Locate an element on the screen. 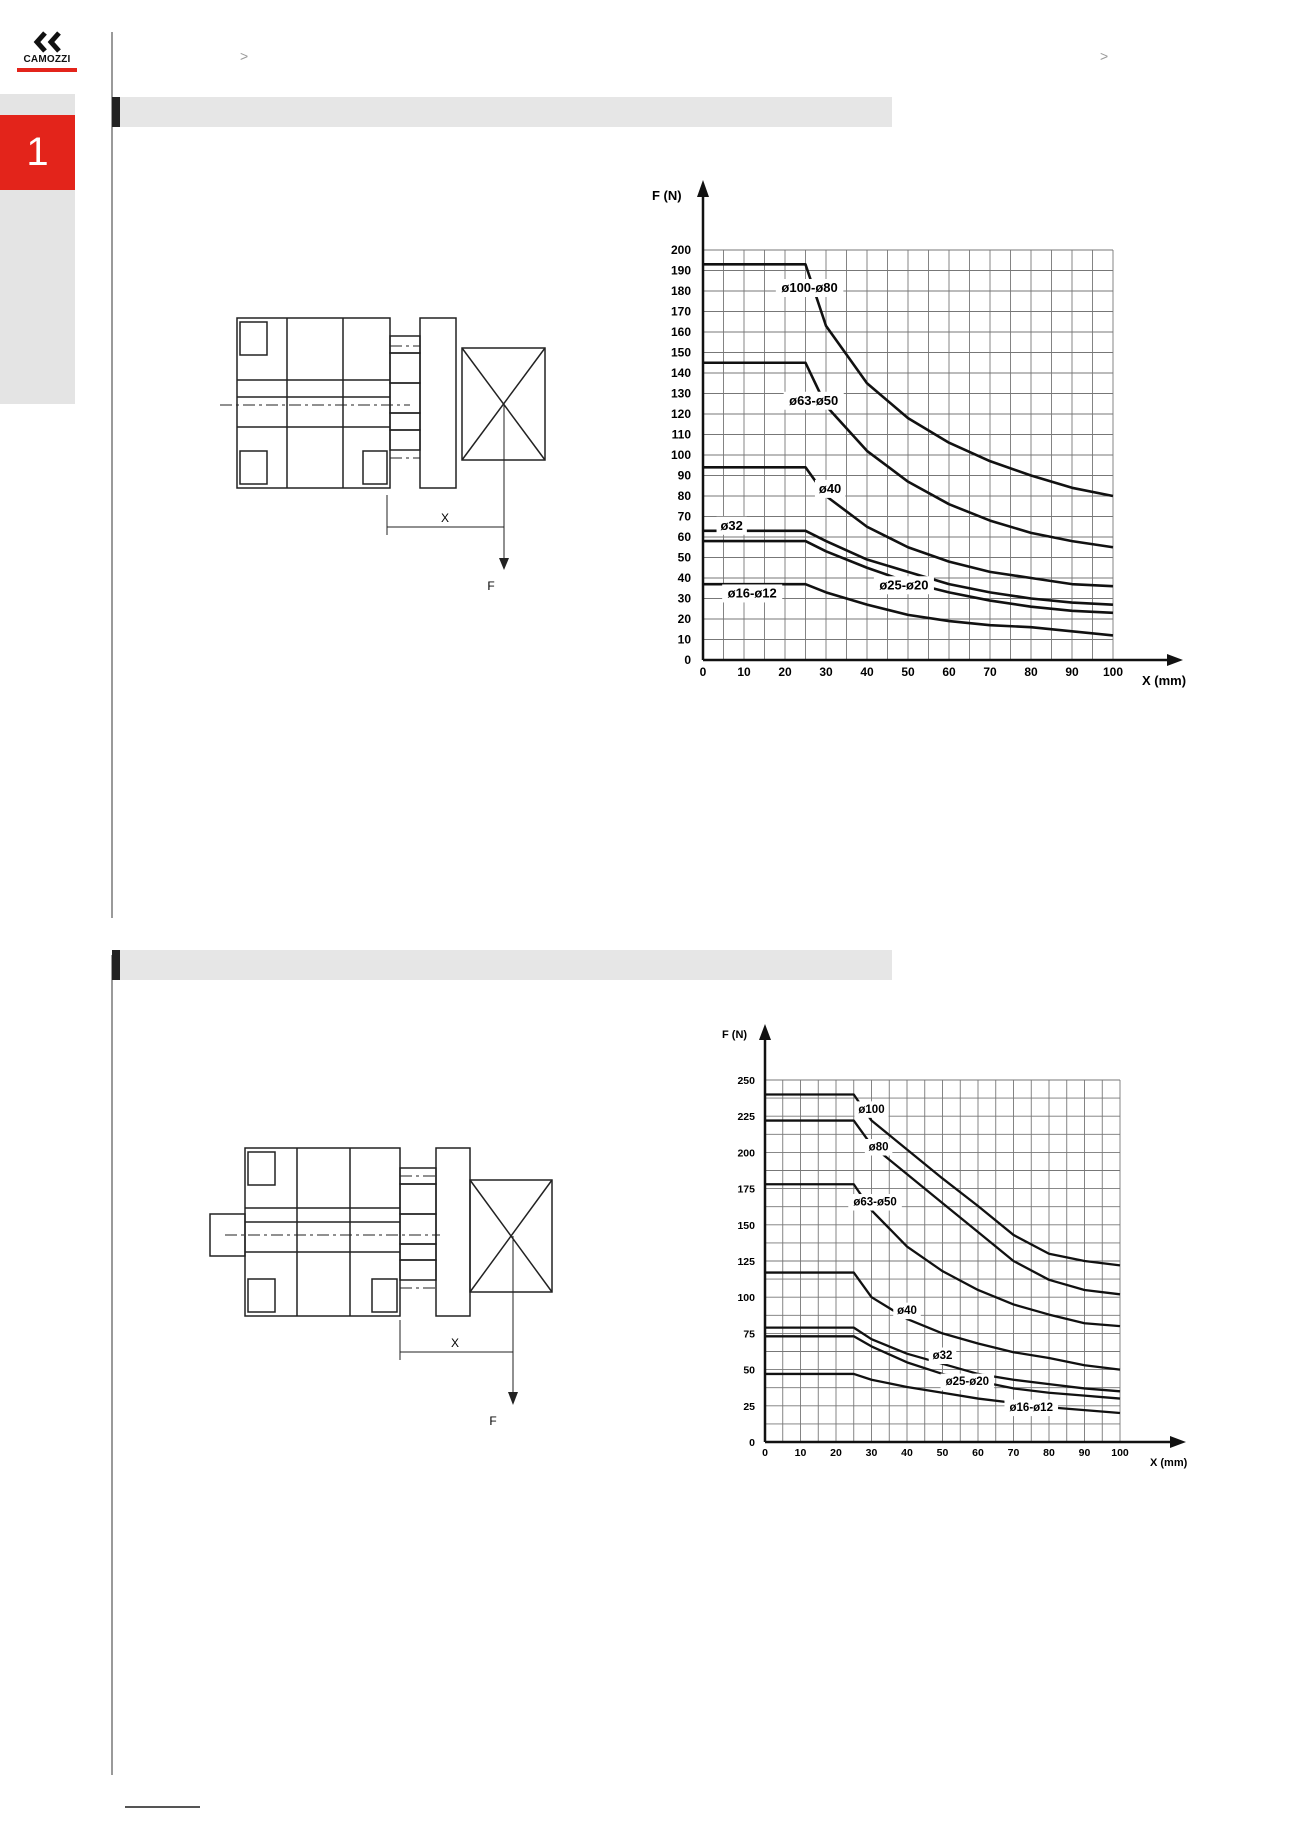  series-label: ø100-ø80 is located at coordinates (809, 287).